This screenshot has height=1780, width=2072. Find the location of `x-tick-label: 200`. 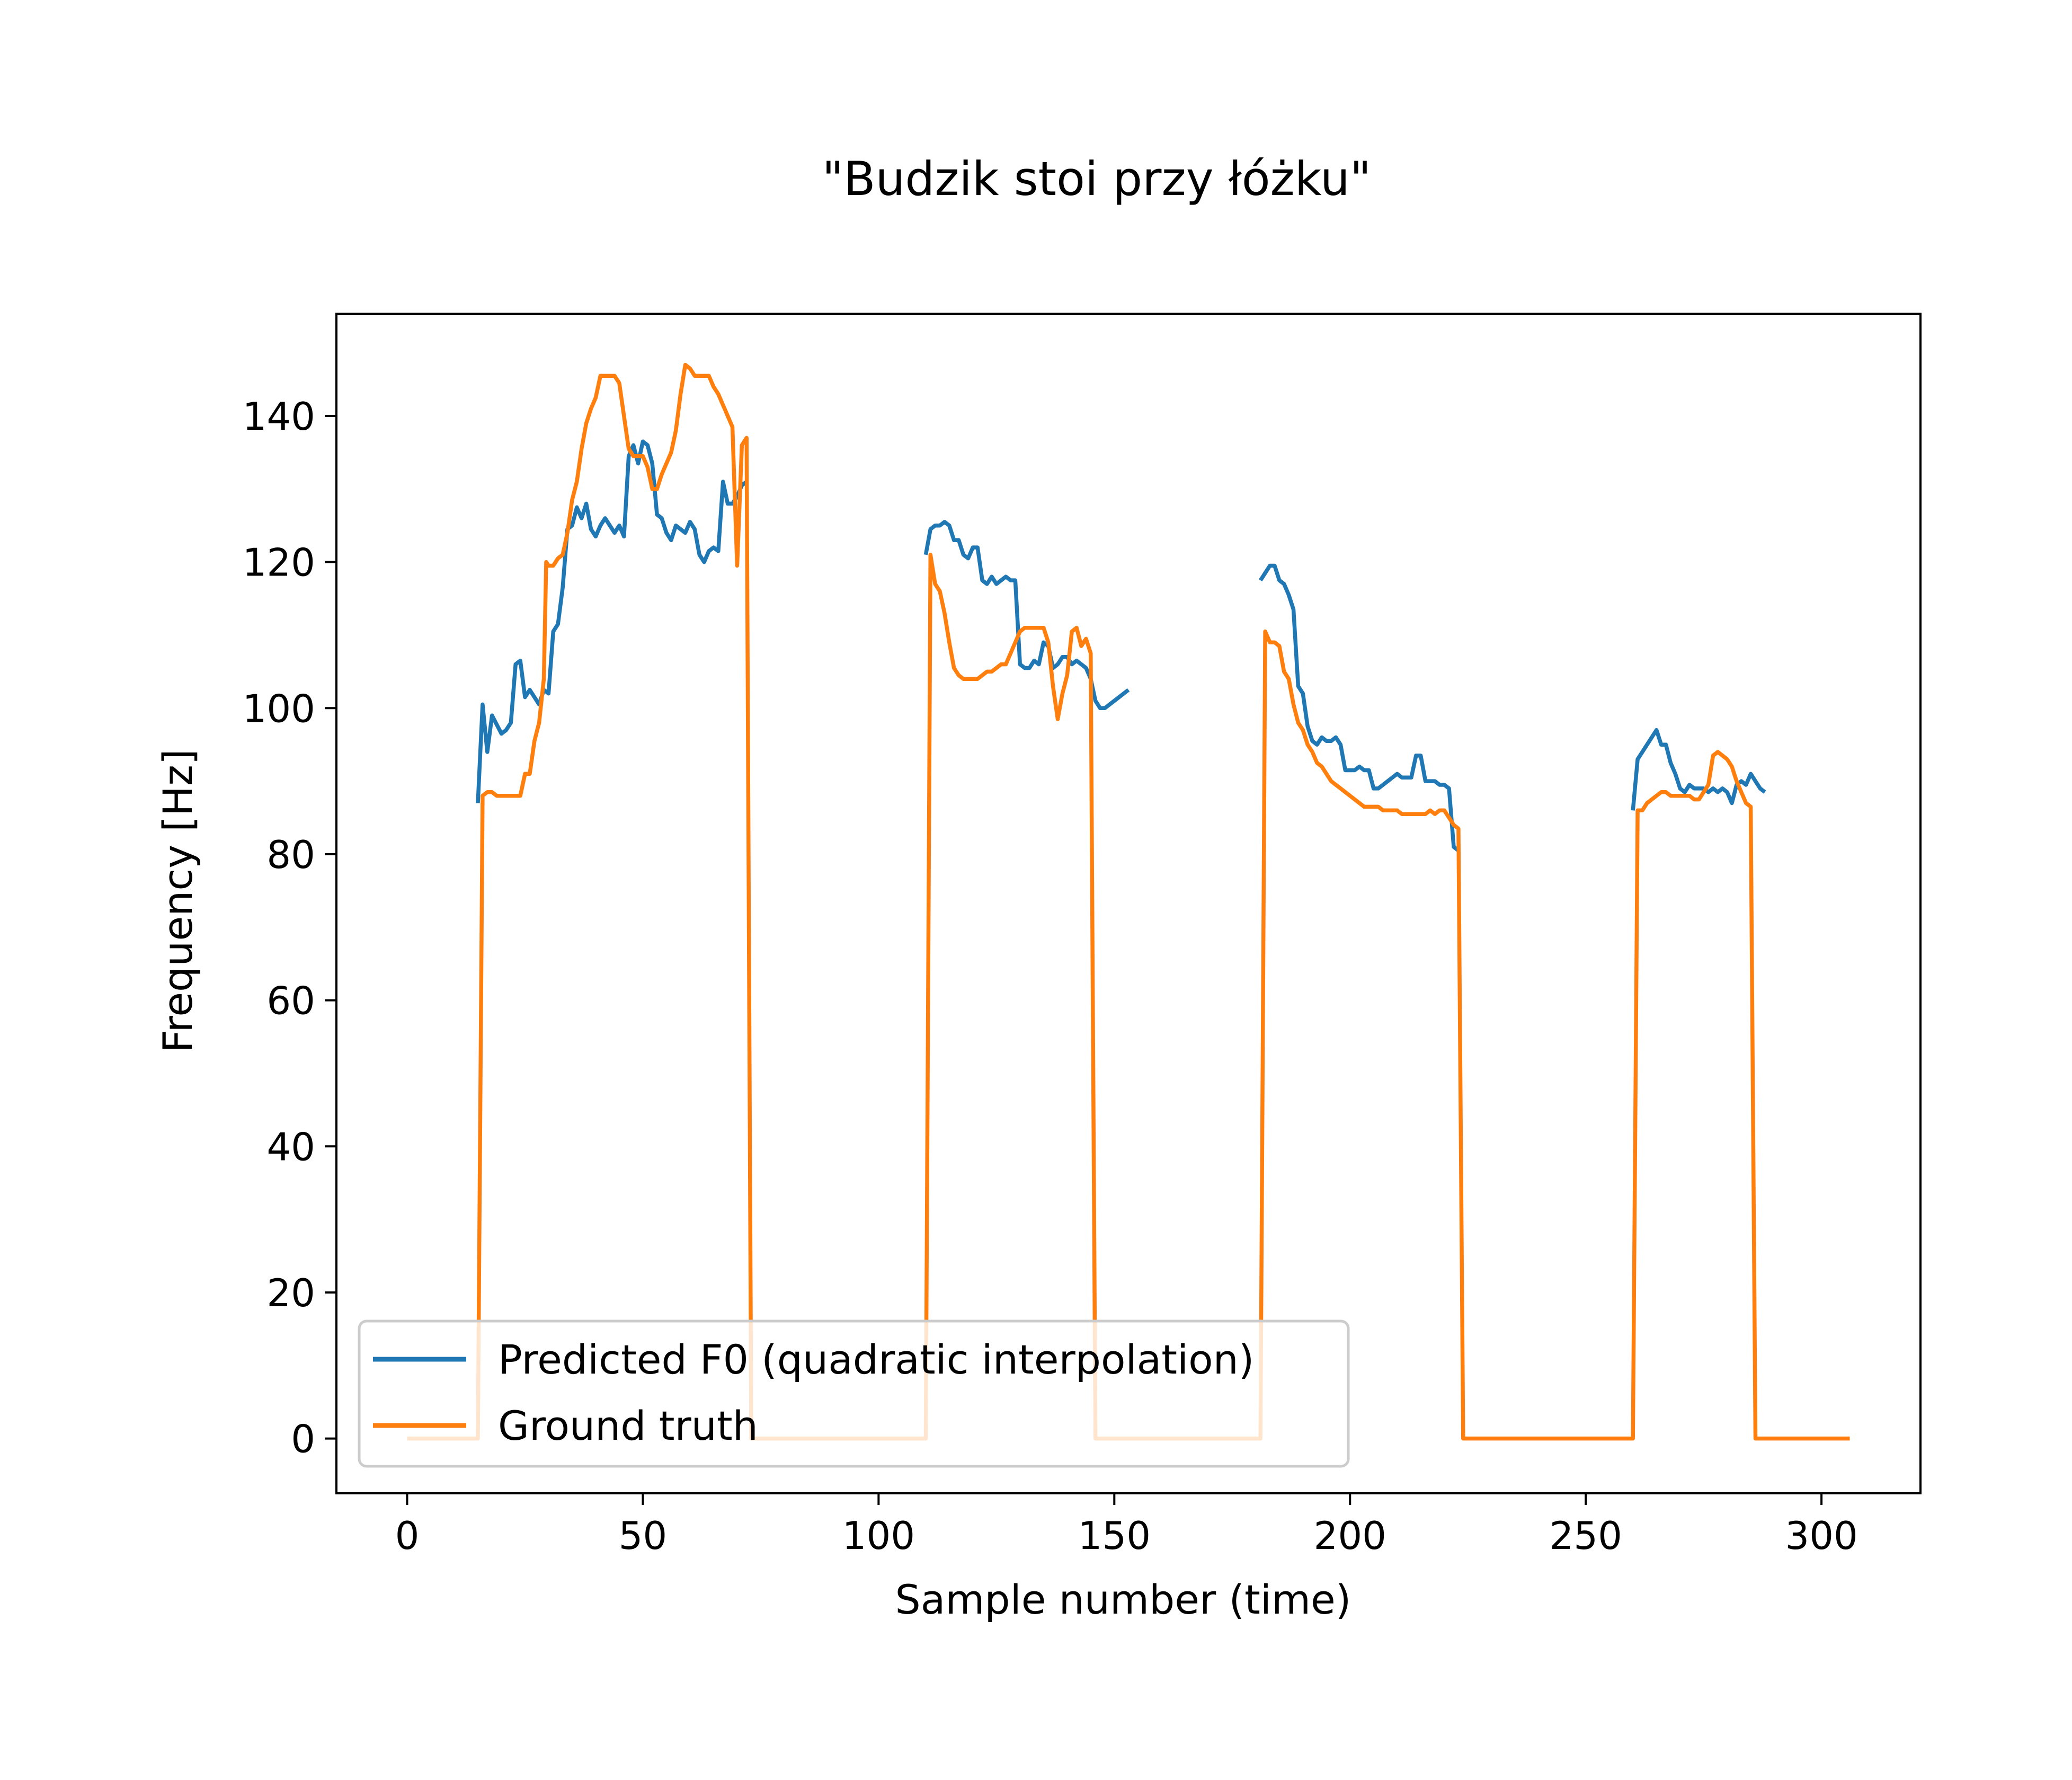

x-tick-label: 200 is located at coordinates (1350, 1535).